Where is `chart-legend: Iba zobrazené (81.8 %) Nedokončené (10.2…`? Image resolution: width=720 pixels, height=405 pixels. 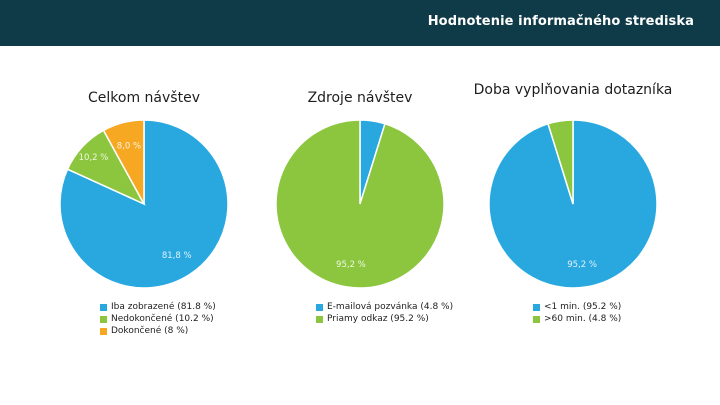 chart-legend: Iba zobrazené (81.8 %) Nedokončené (10.2… is located at coordinates (158, 319).